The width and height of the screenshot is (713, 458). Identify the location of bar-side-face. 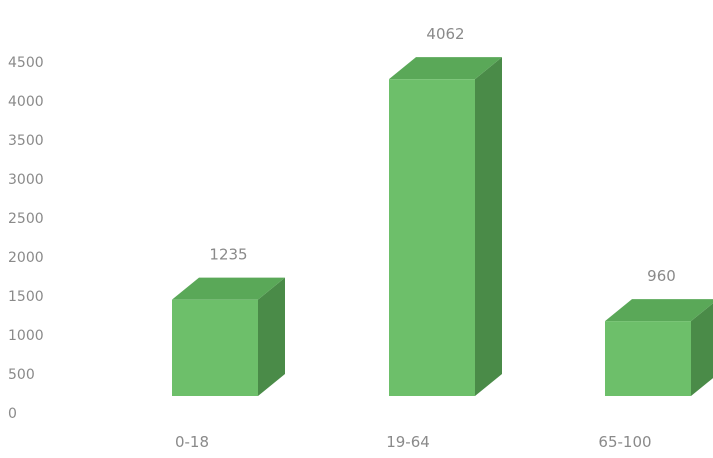
(488, 226).